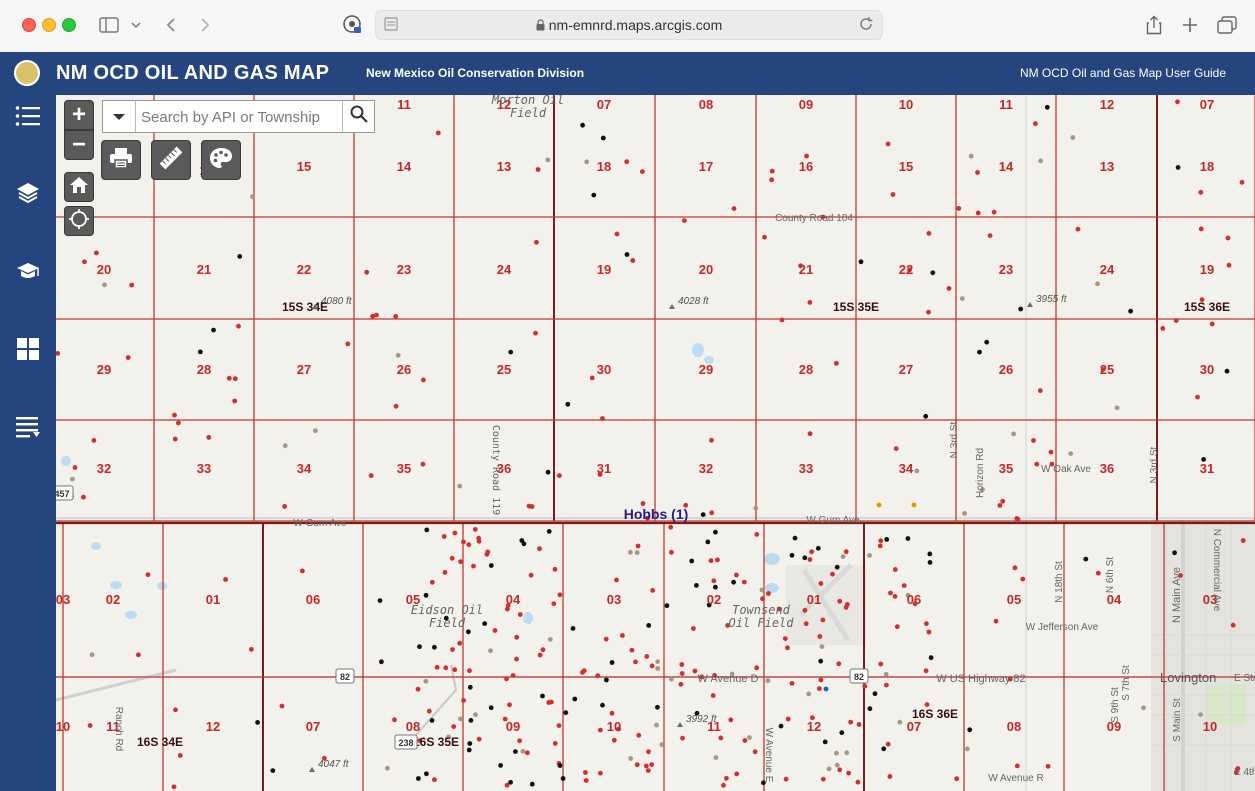 The width and height of the screenshot is (1255, 791). Describe the element at coordinates (113, 599) in the screenshot. I see `section-label: 02` at that location.